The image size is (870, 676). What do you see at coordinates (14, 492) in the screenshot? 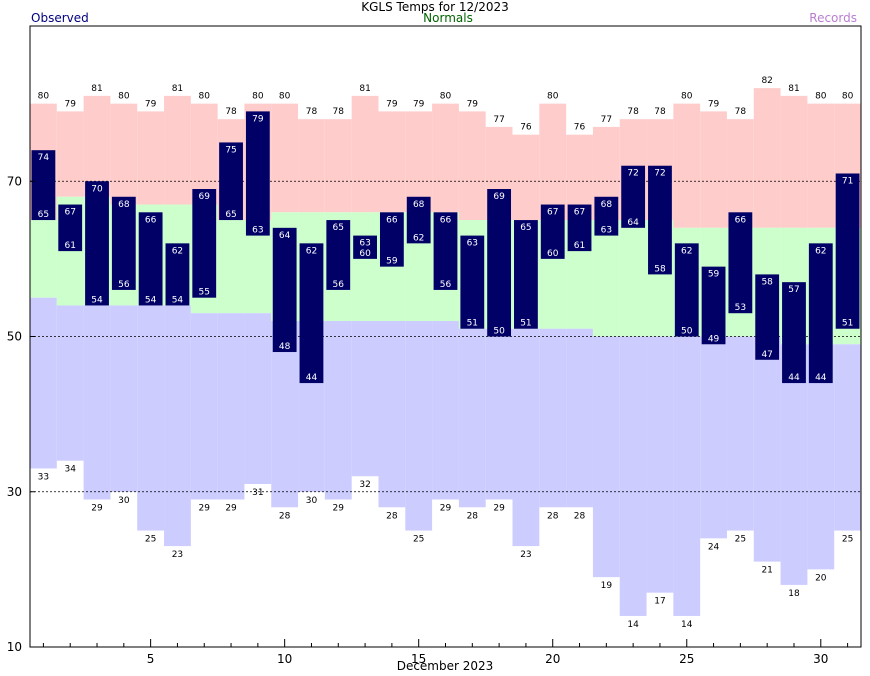
I see `y-tick-label: 30` at bounding box center [14, 492].